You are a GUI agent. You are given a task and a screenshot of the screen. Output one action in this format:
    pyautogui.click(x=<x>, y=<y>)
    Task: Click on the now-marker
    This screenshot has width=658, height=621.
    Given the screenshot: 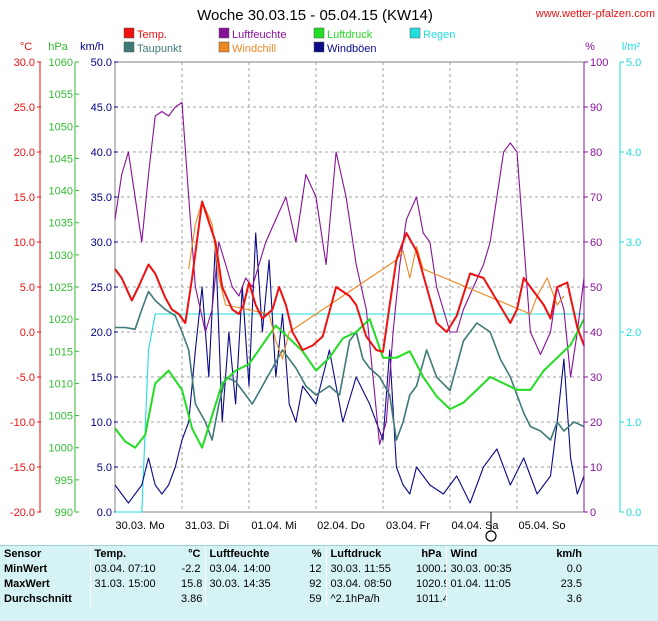 What is the action you would take?
    pyautogui.click(x=491, y=527)
    